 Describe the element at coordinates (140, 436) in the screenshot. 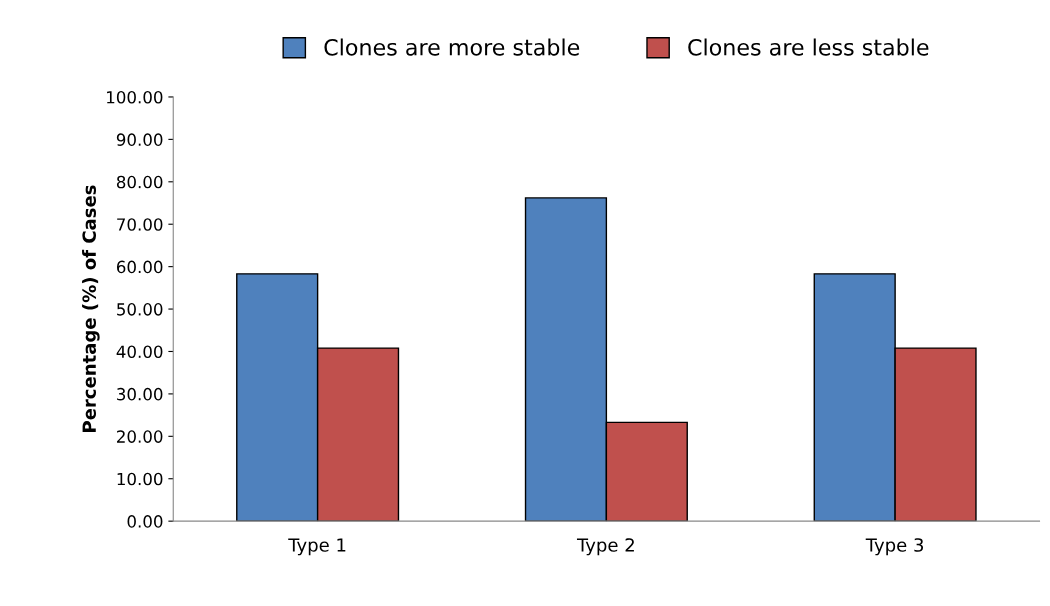

I see `y-tick-label: 20.00` at that location.